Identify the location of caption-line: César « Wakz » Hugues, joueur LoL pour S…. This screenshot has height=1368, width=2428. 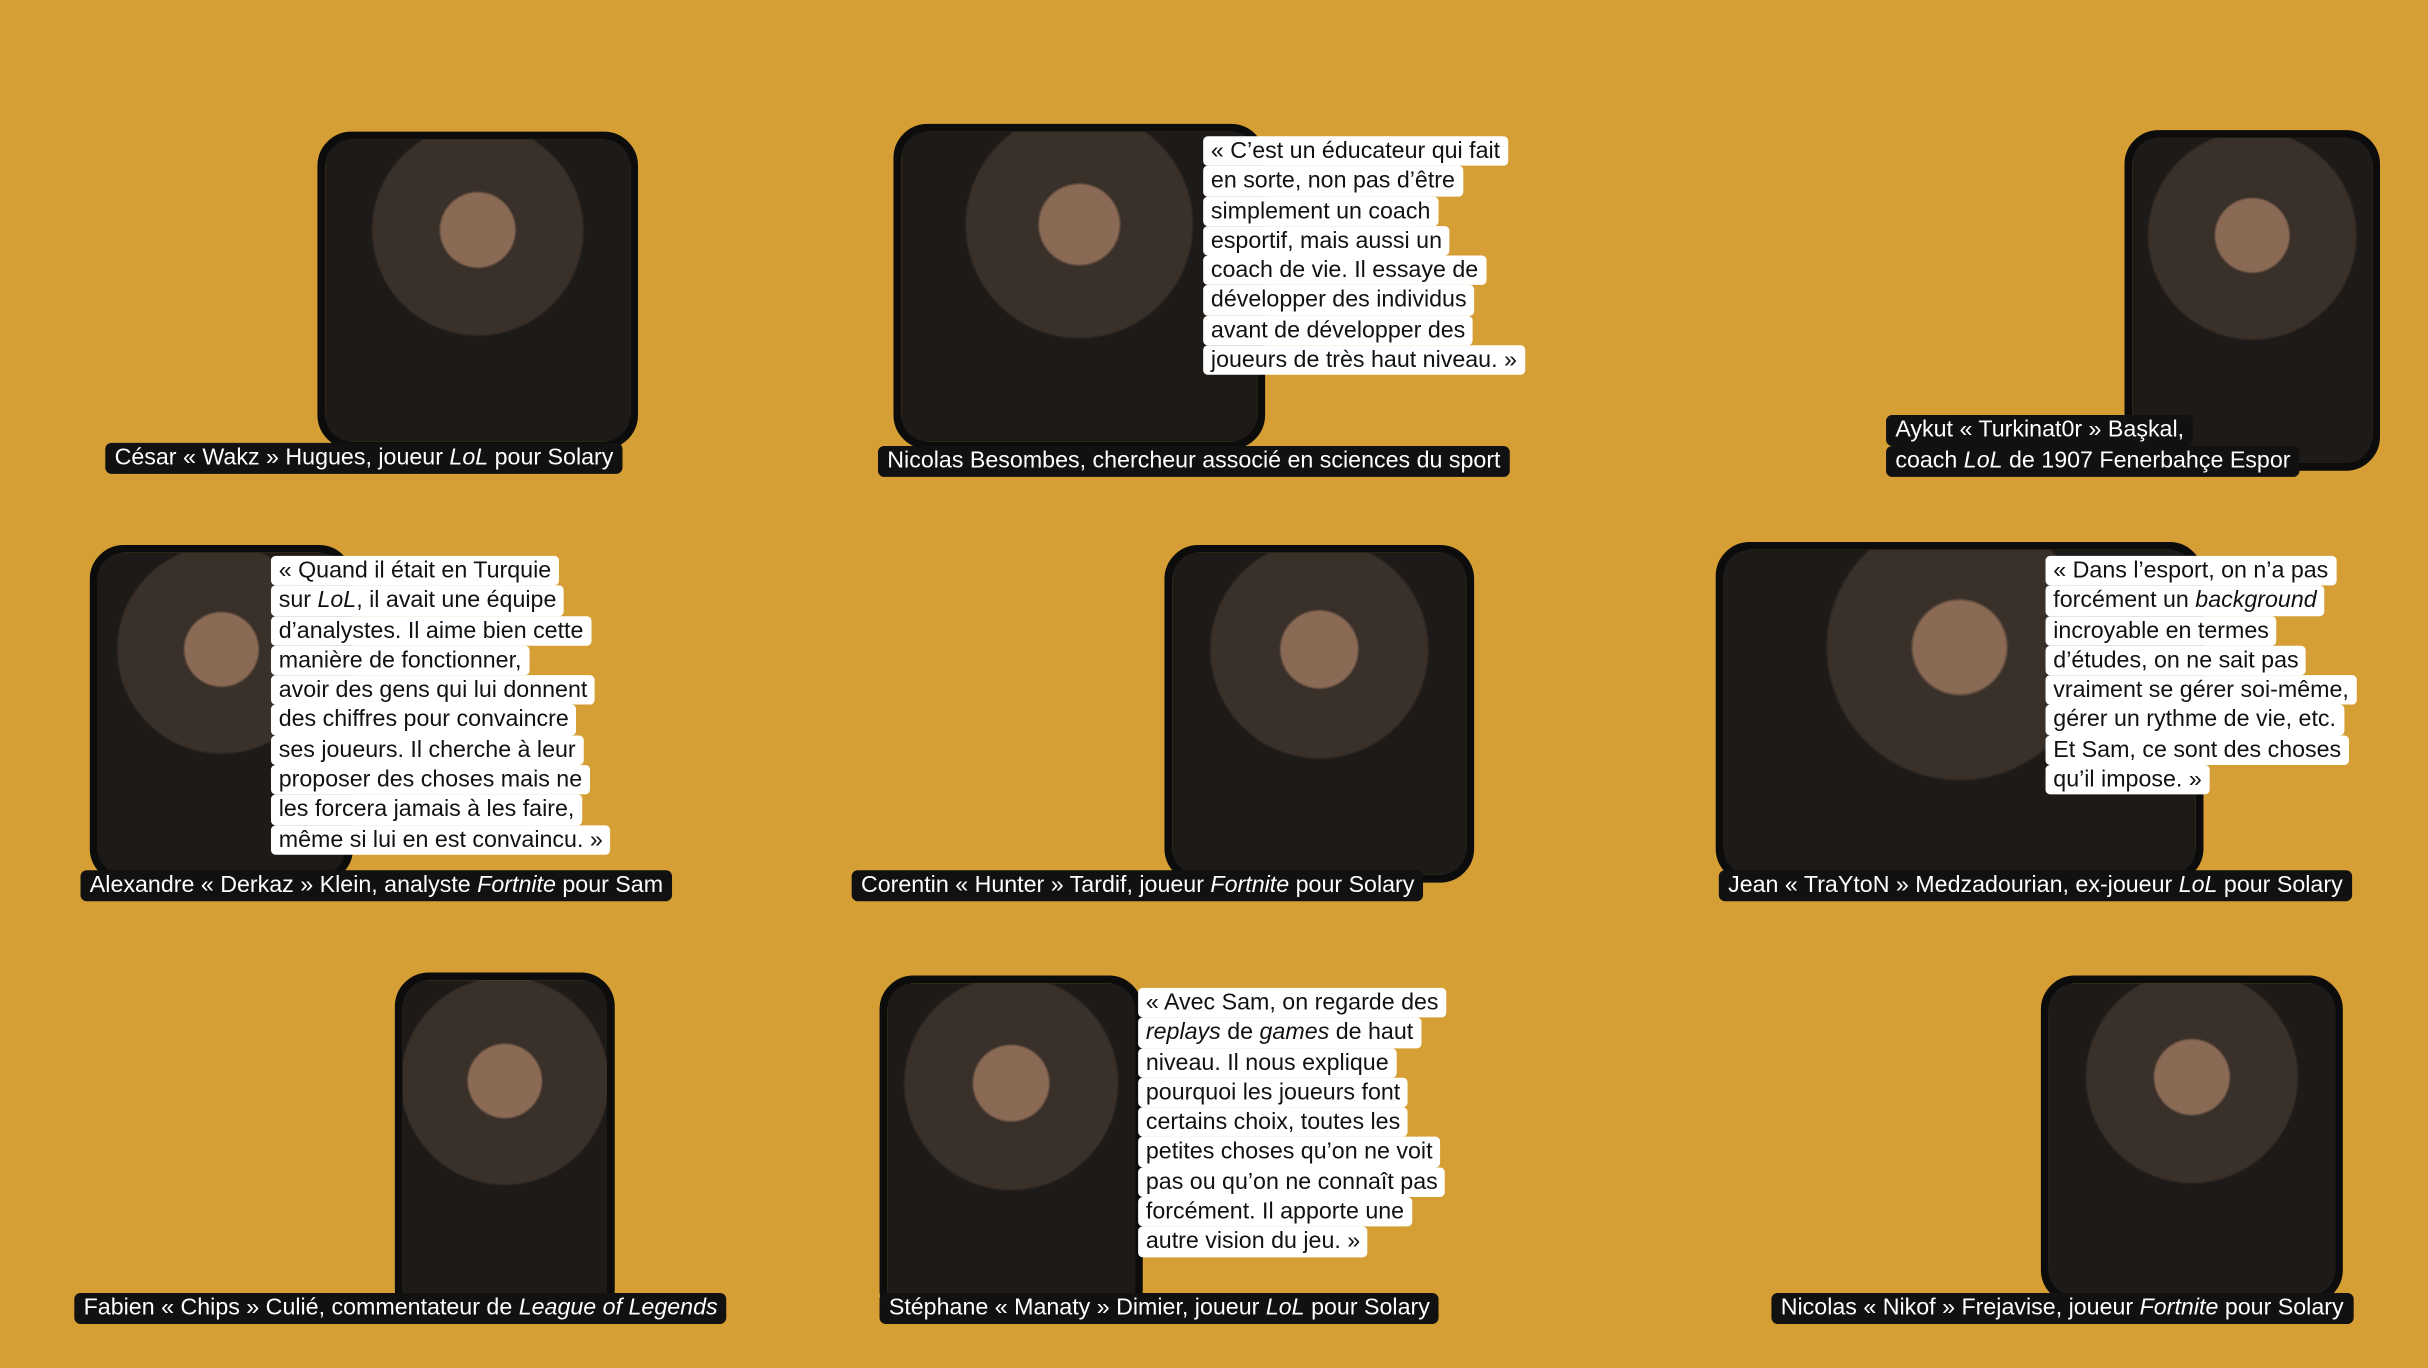
(364, 458).